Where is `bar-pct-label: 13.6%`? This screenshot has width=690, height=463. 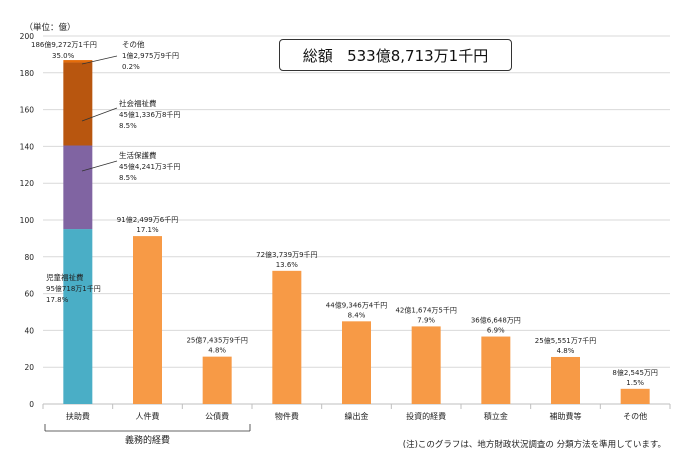 bar-pct-label: 13.6% is located at coordinates (287, 265).